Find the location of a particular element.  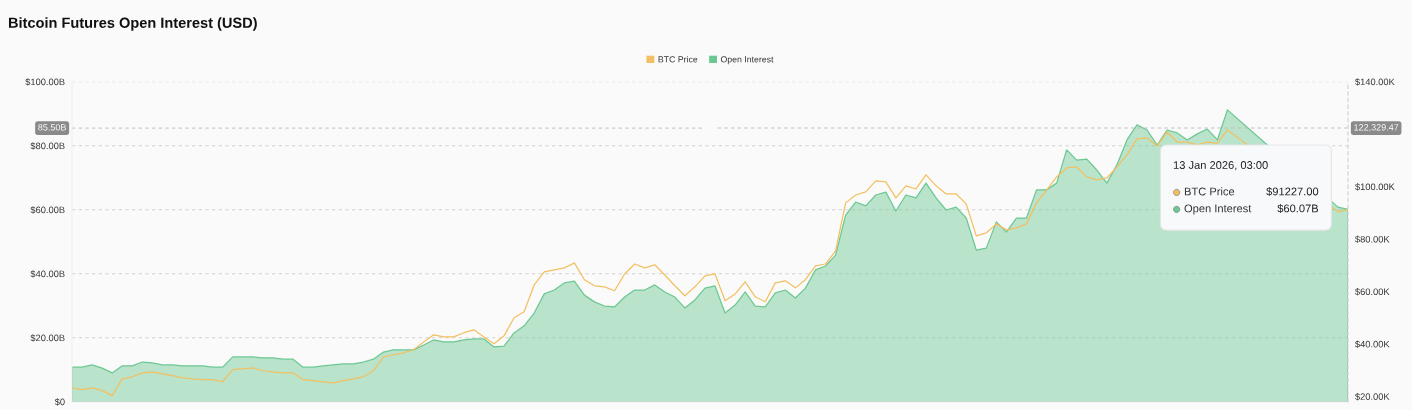

y-tick-label: $80.00B is located at coordinates (47, 146).